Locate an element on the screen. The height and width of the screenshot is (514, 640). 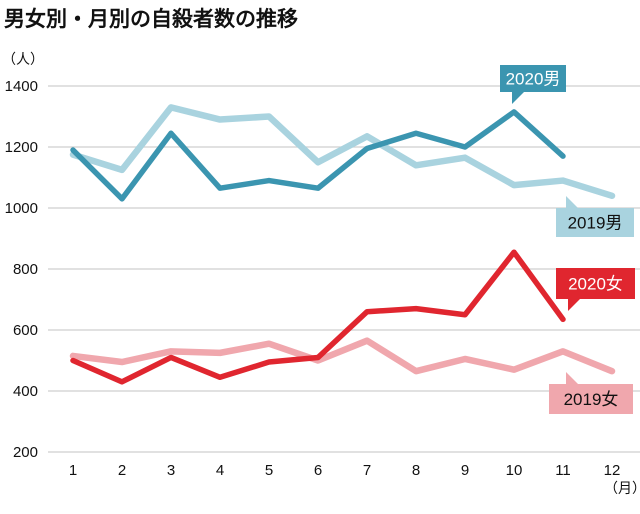
x-tick-label: 9 is located at coordinates (465, 470).